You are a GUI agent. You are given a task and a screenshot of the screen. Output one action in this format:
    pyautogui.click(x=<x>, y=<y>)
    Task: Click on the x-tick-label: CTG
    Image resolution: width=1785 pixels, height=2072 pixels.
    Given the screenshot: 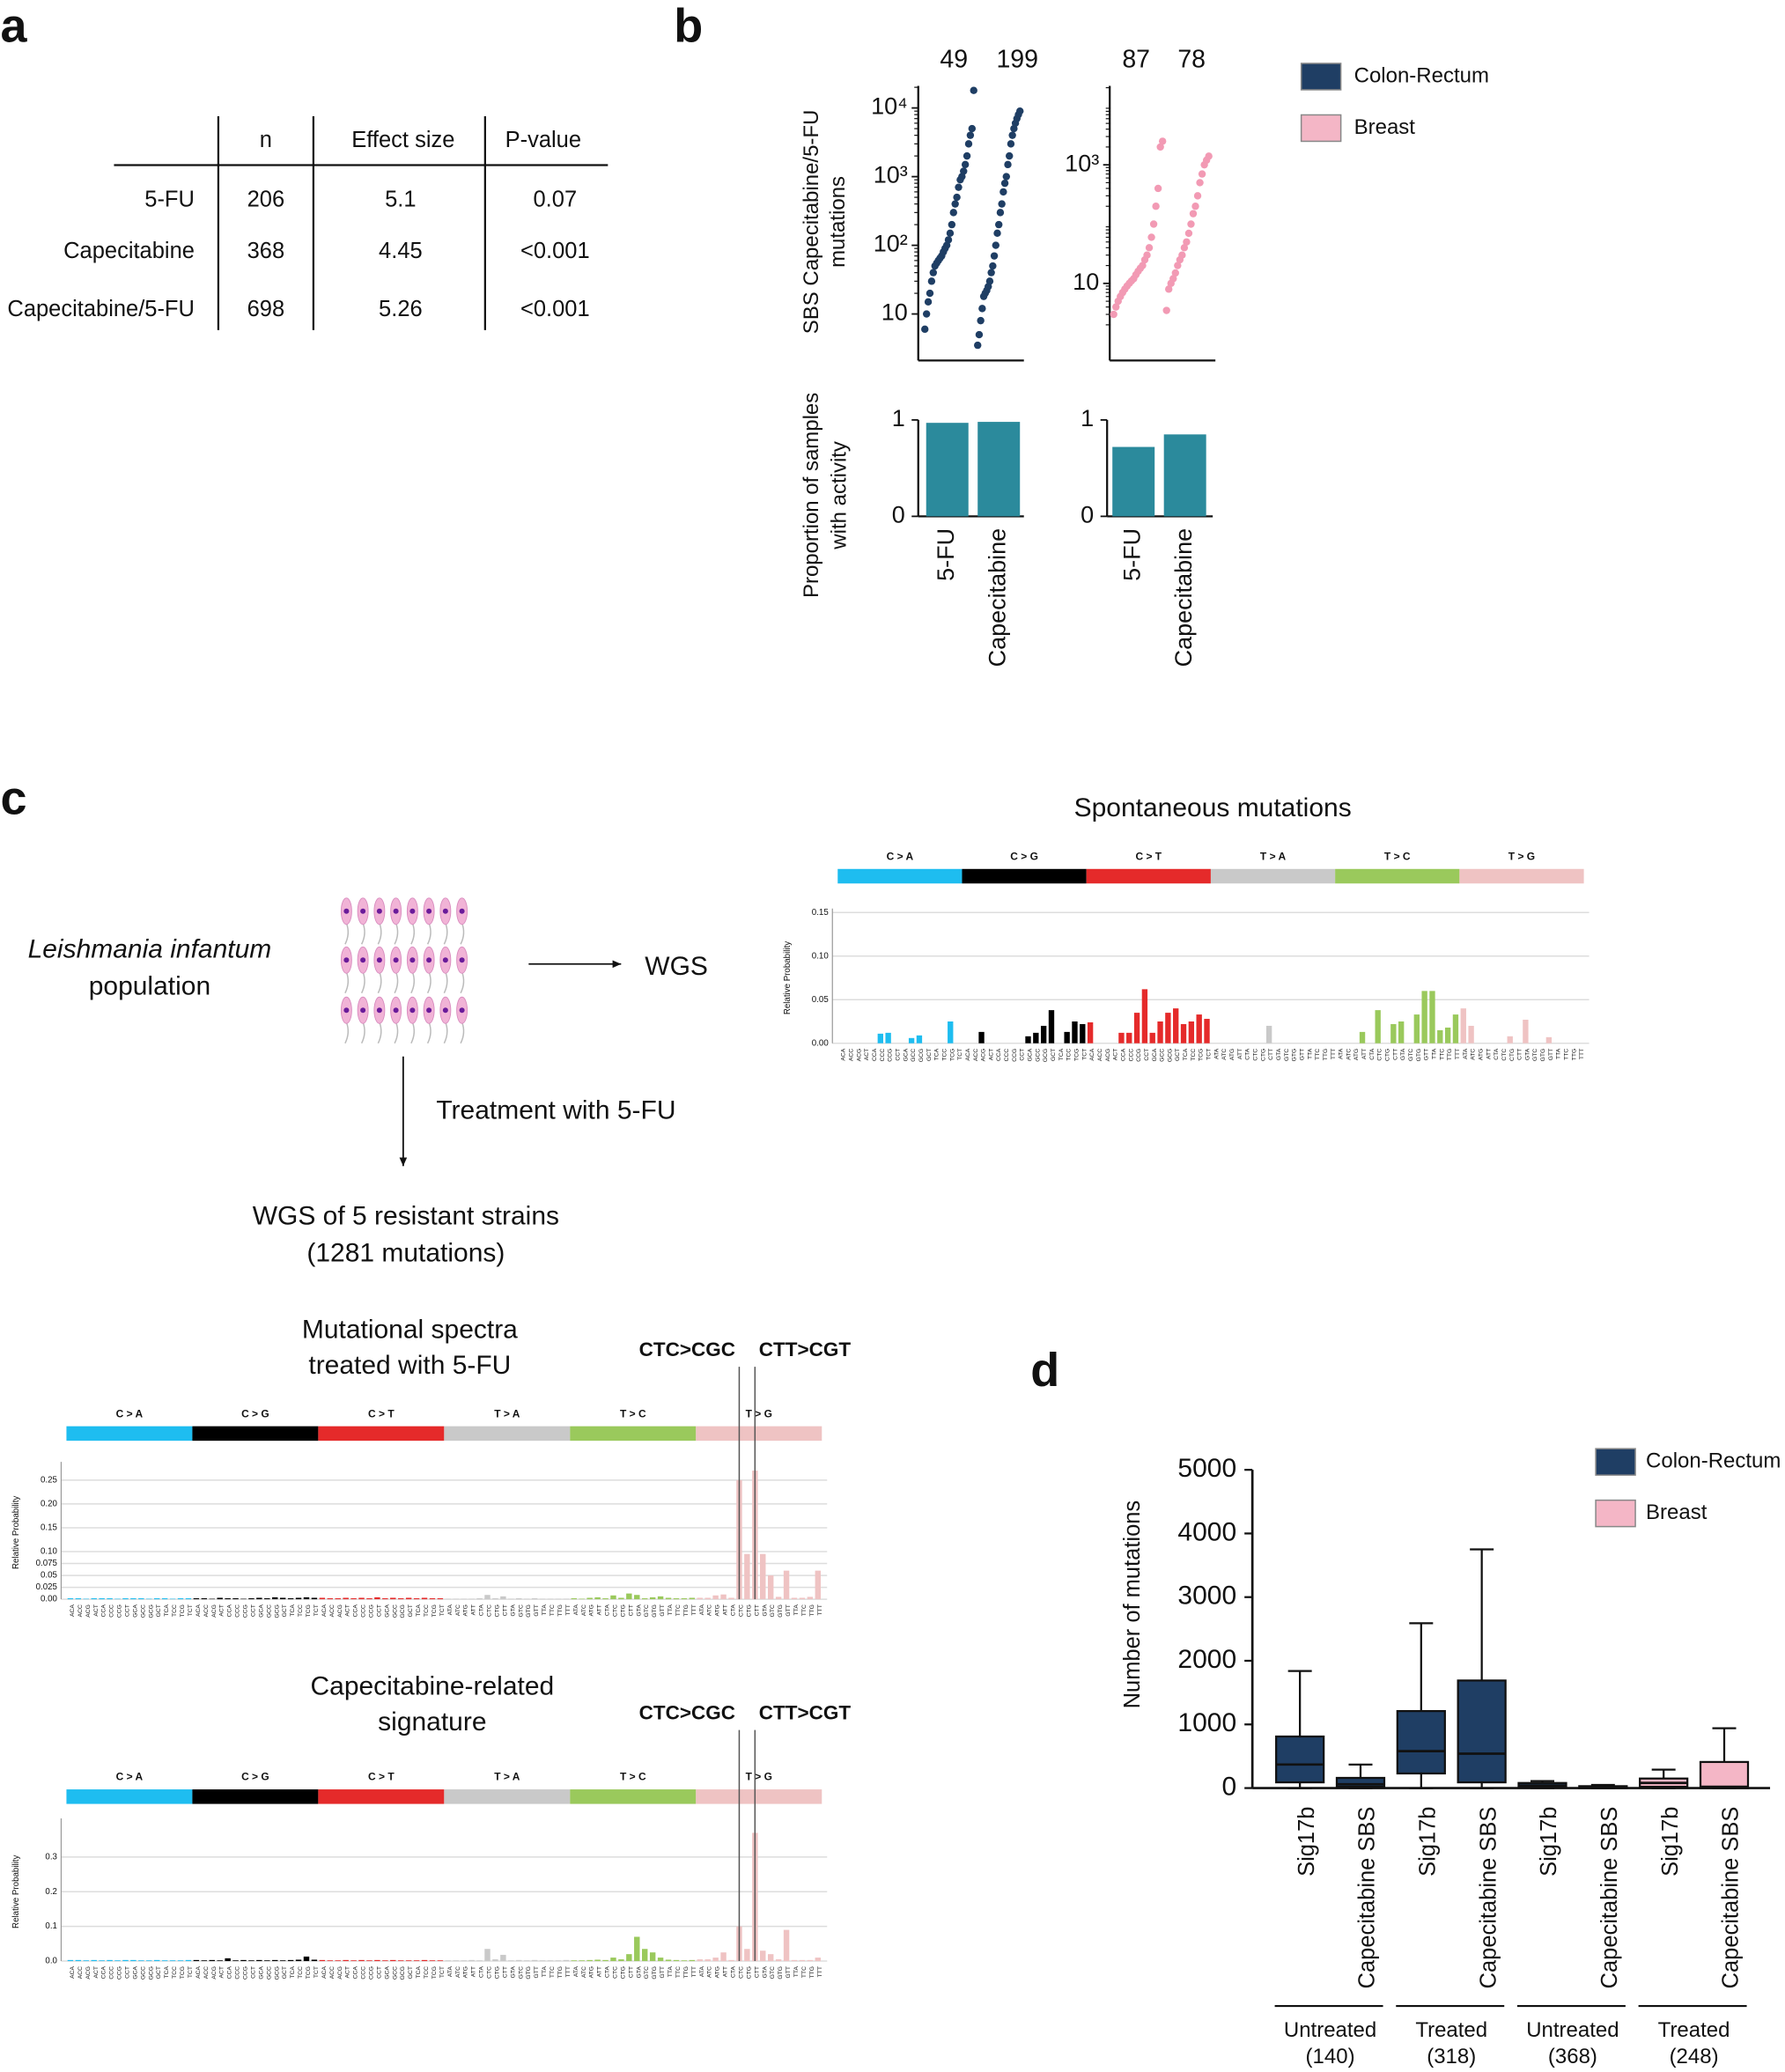 What is the action you would take?
    pyautogui.click(x=623, y=1972)
    